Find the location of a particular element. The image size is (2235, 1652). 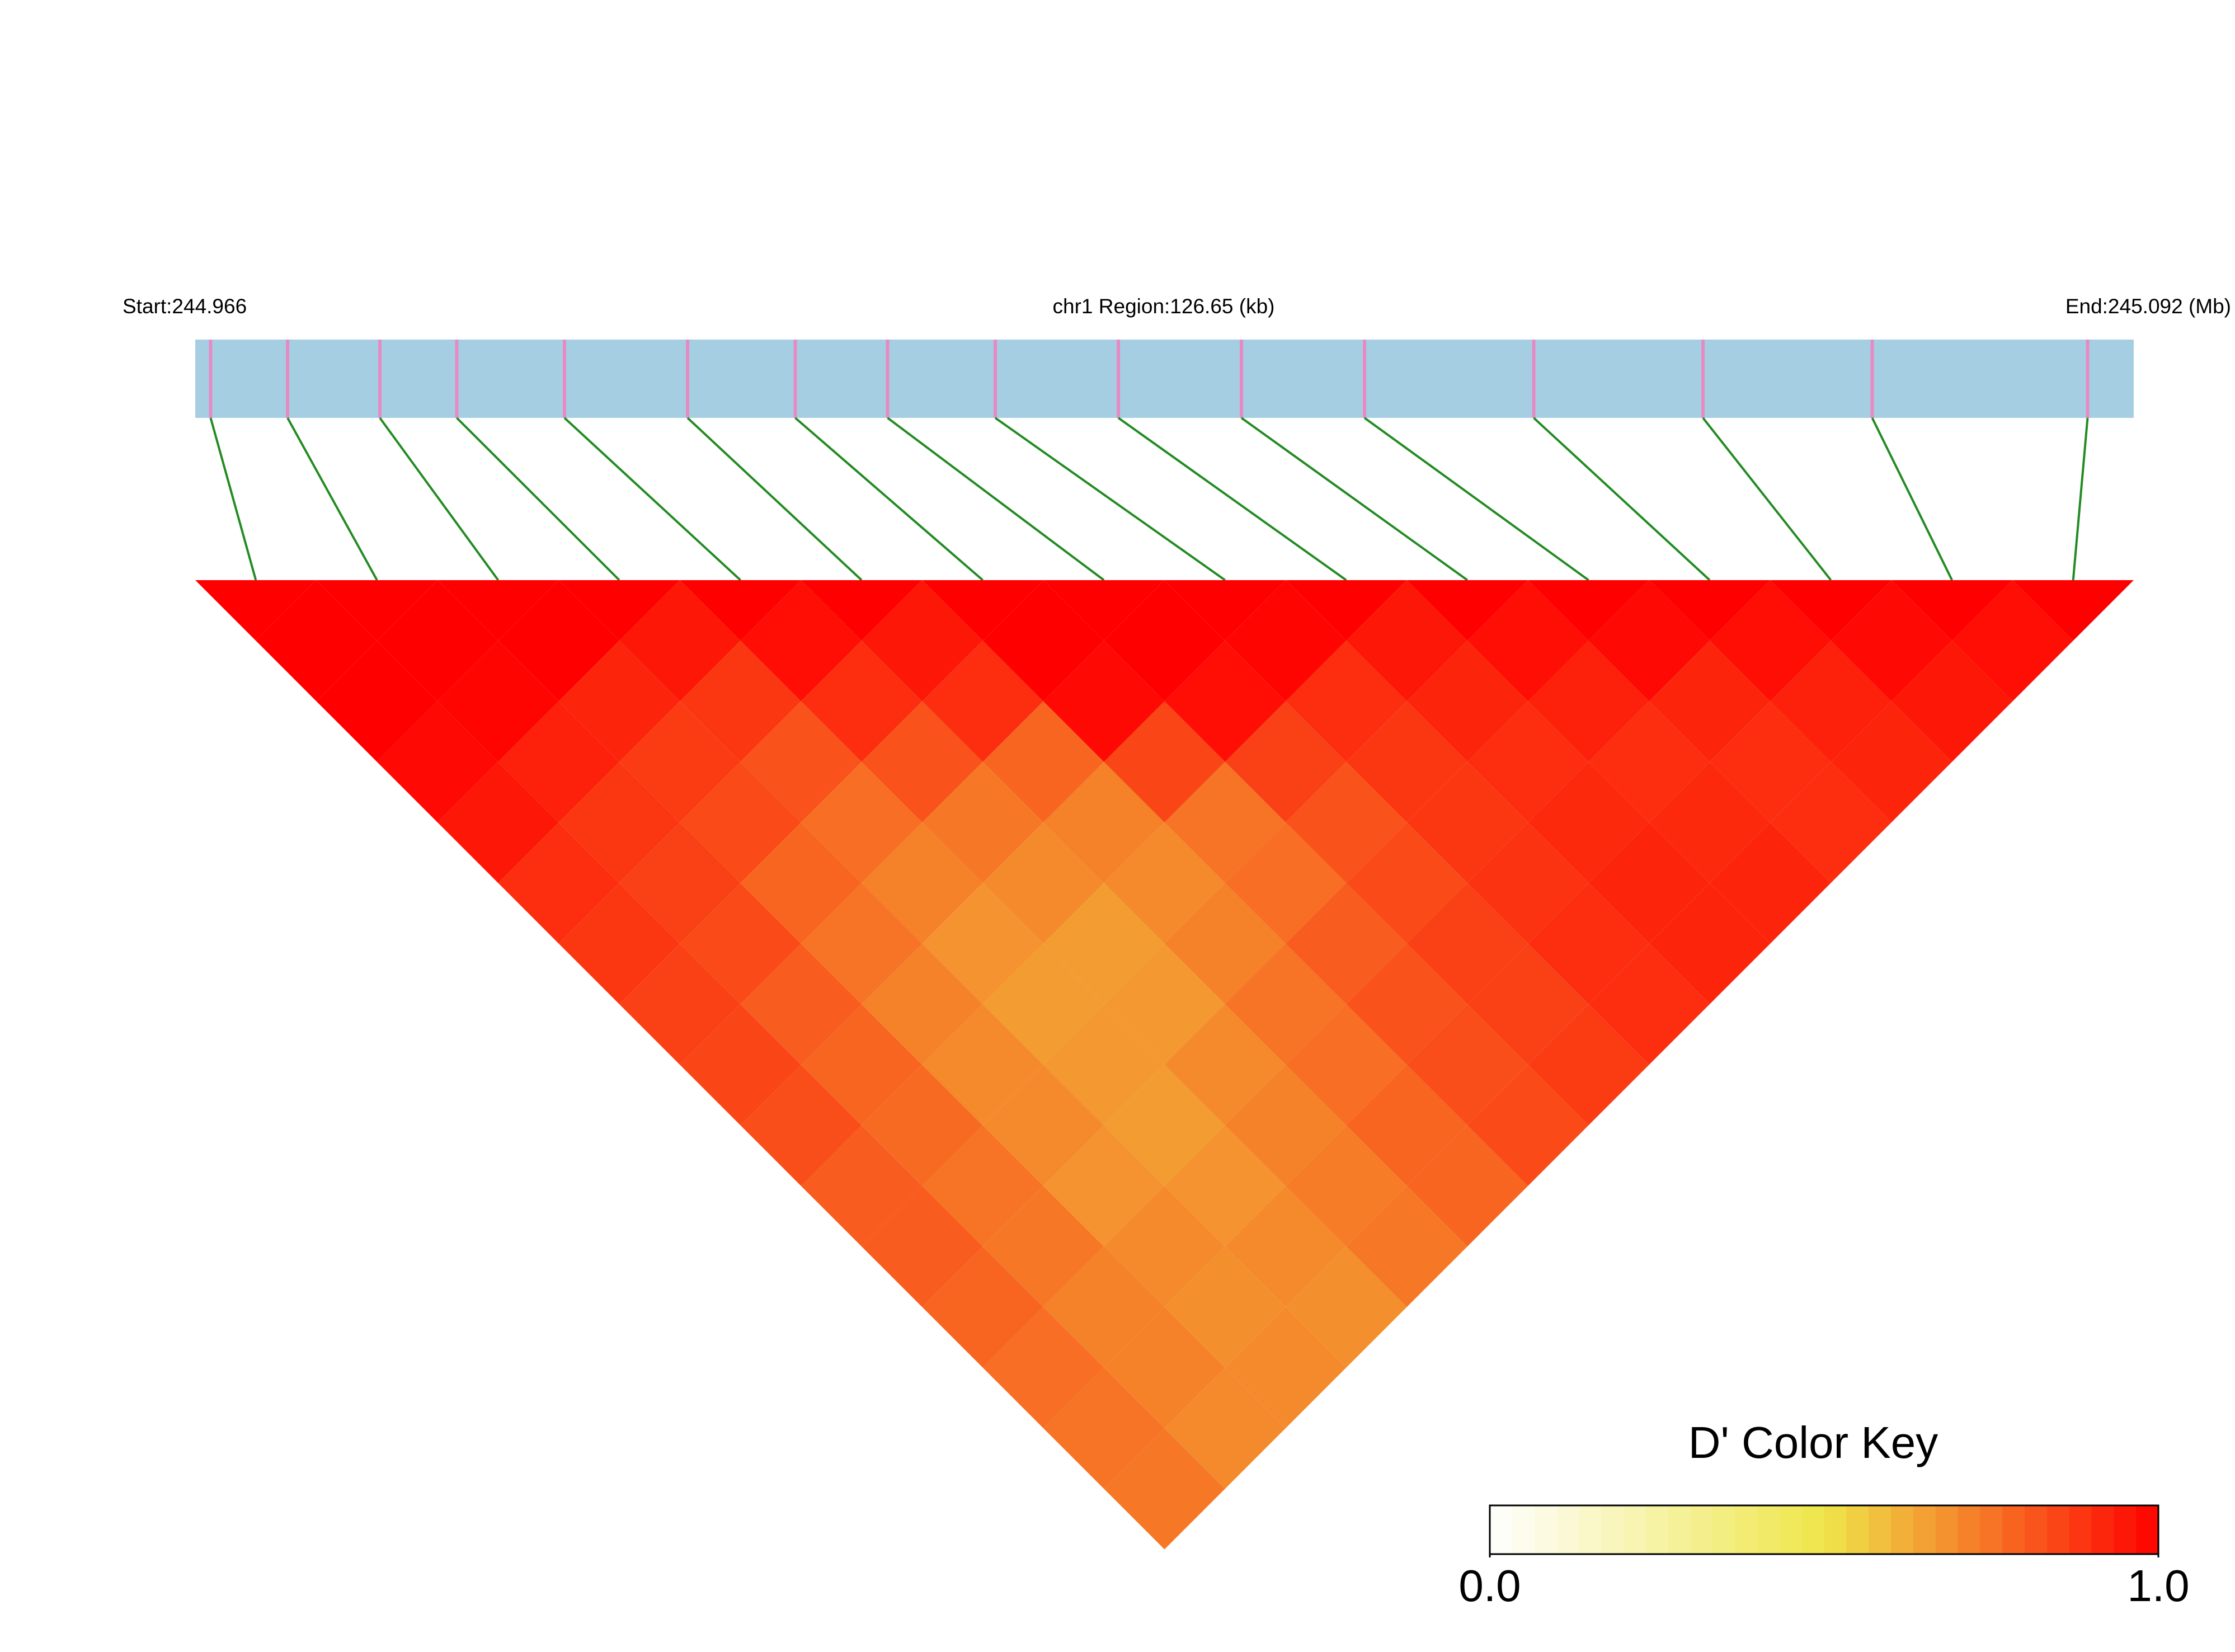

colorbar-tick-label: 1.0 is located at coordinates (2158, 1586).